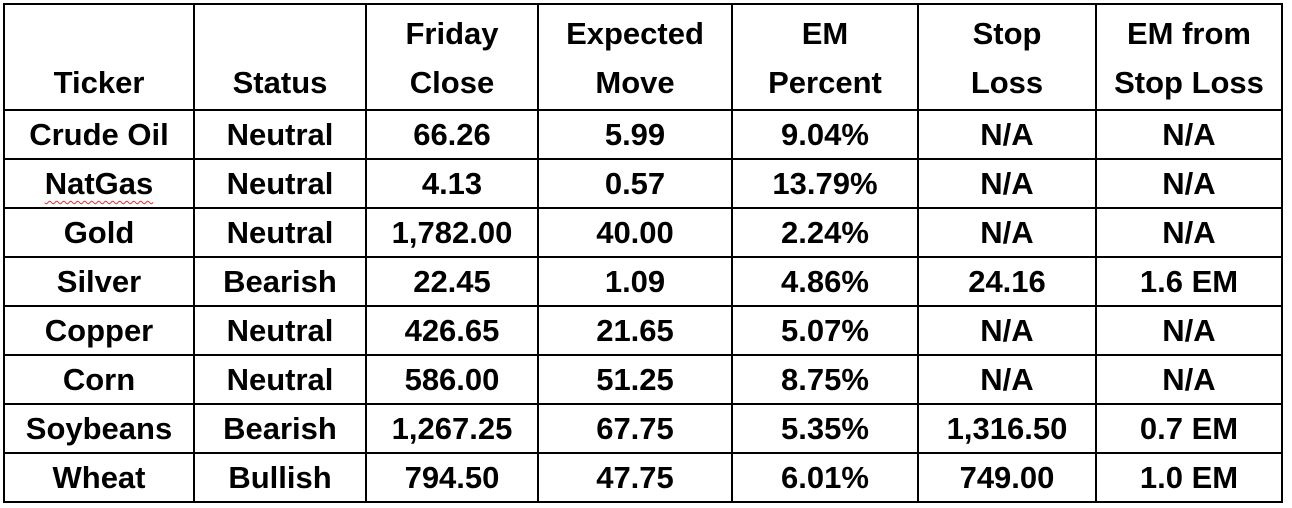  I want to click on header-friday-close-line1: Friday, so click(452, 33).